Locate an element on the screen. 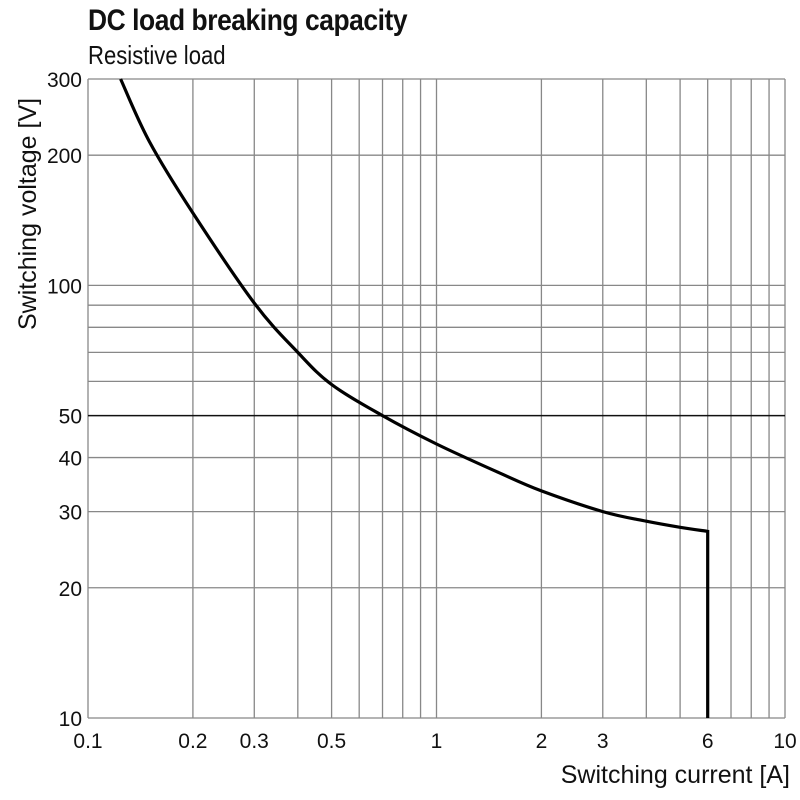  x-tick-label: 0.5 is located at coordinates (331, 741).